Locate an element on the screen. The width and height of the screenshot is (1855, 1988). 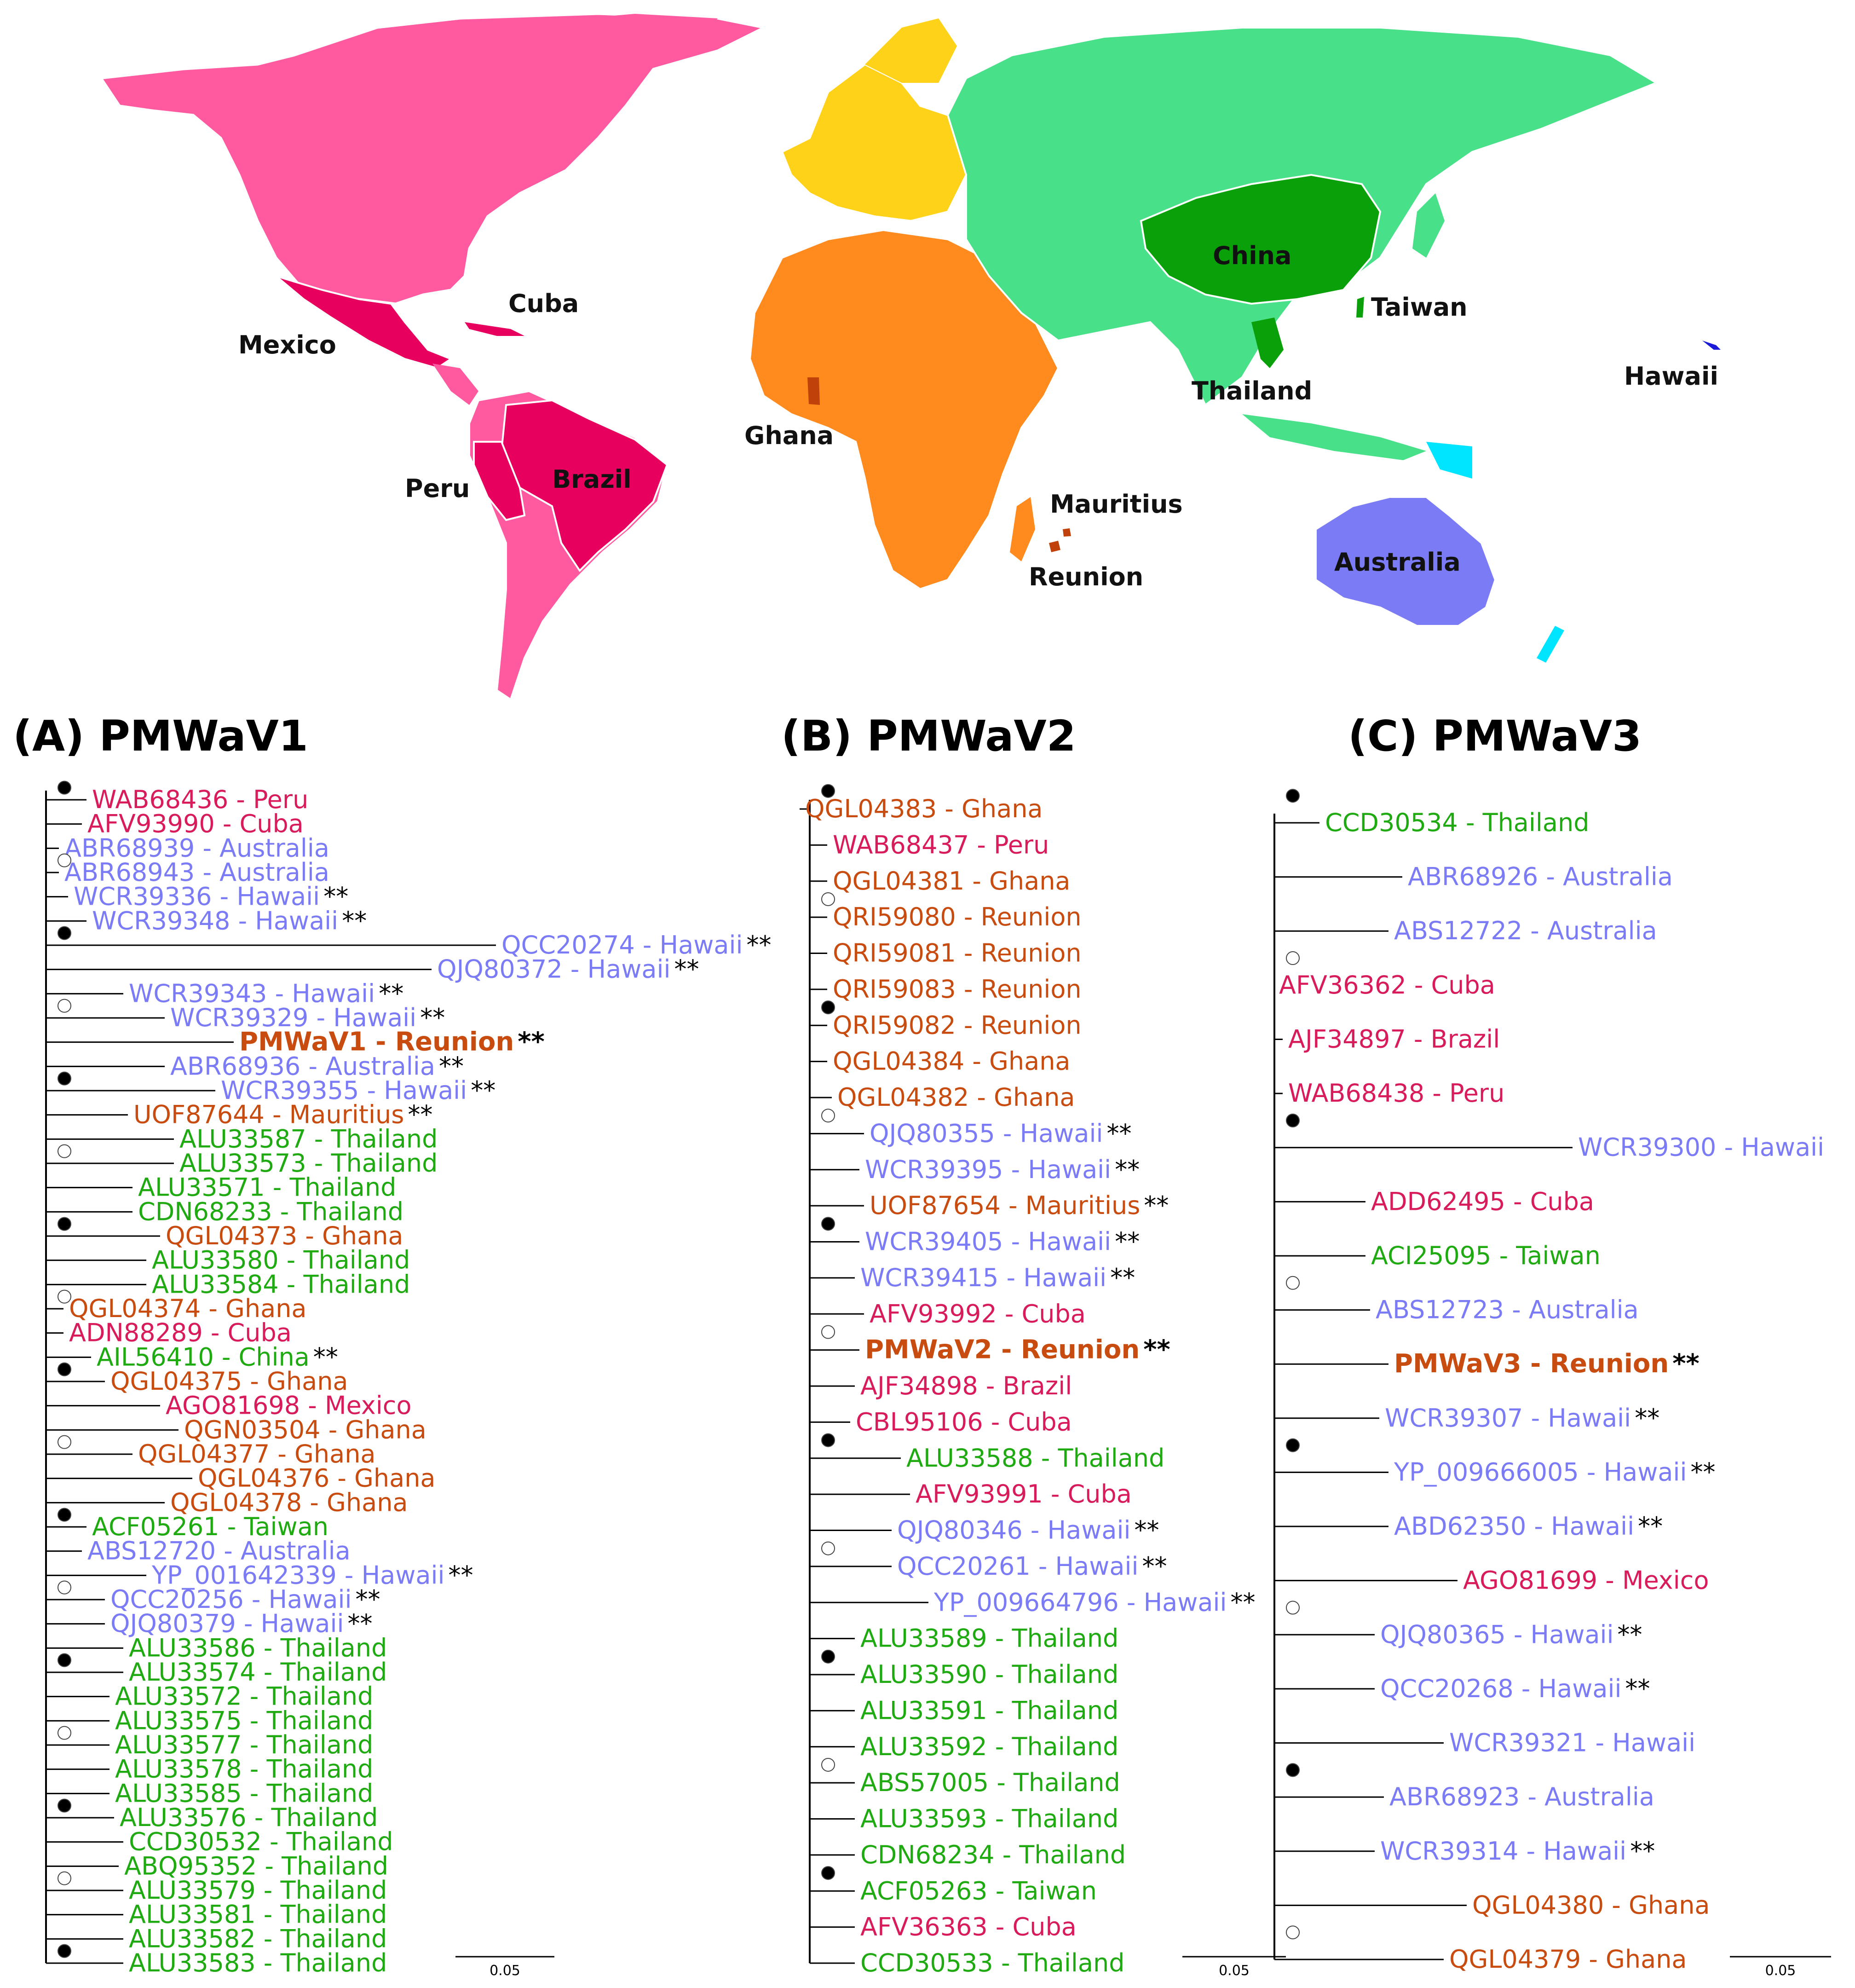
leaf-label: WCR39314 - Hawaii ** is located at coordinates (1517, 1851).